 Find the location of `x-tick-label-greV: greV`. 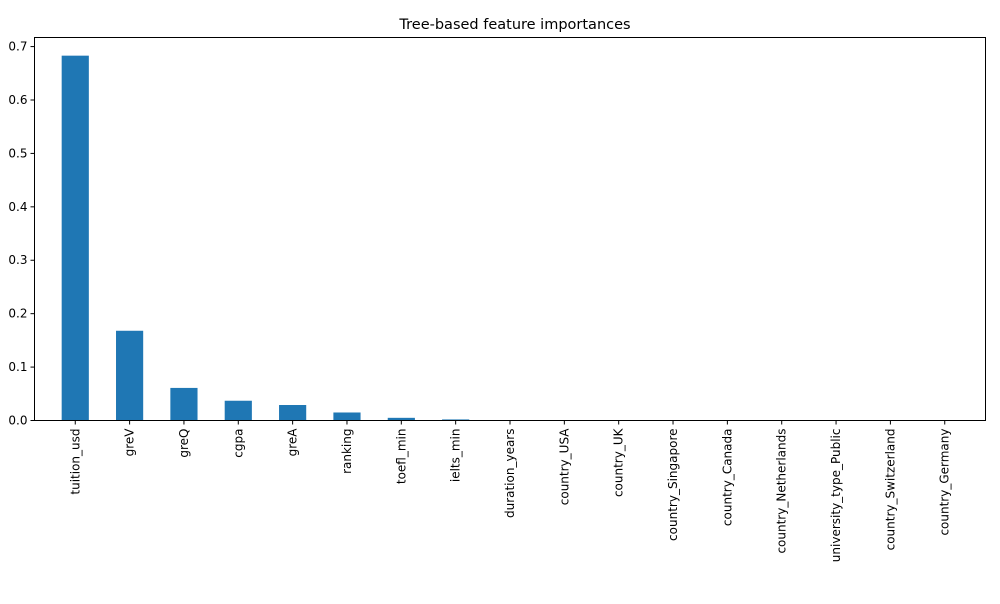

x-tick-label-greV: greV is located at coordinates (130, 442).